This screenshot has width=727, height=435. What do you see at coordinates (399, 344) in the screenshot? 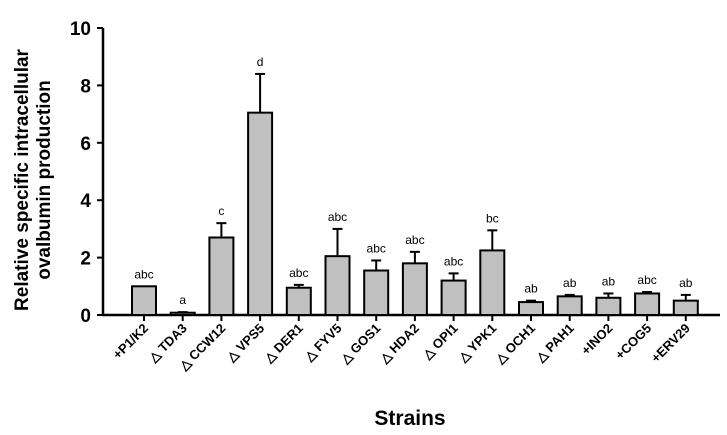
I see `x-tick-label: △ HDA2` at bounding box center [399, 344].